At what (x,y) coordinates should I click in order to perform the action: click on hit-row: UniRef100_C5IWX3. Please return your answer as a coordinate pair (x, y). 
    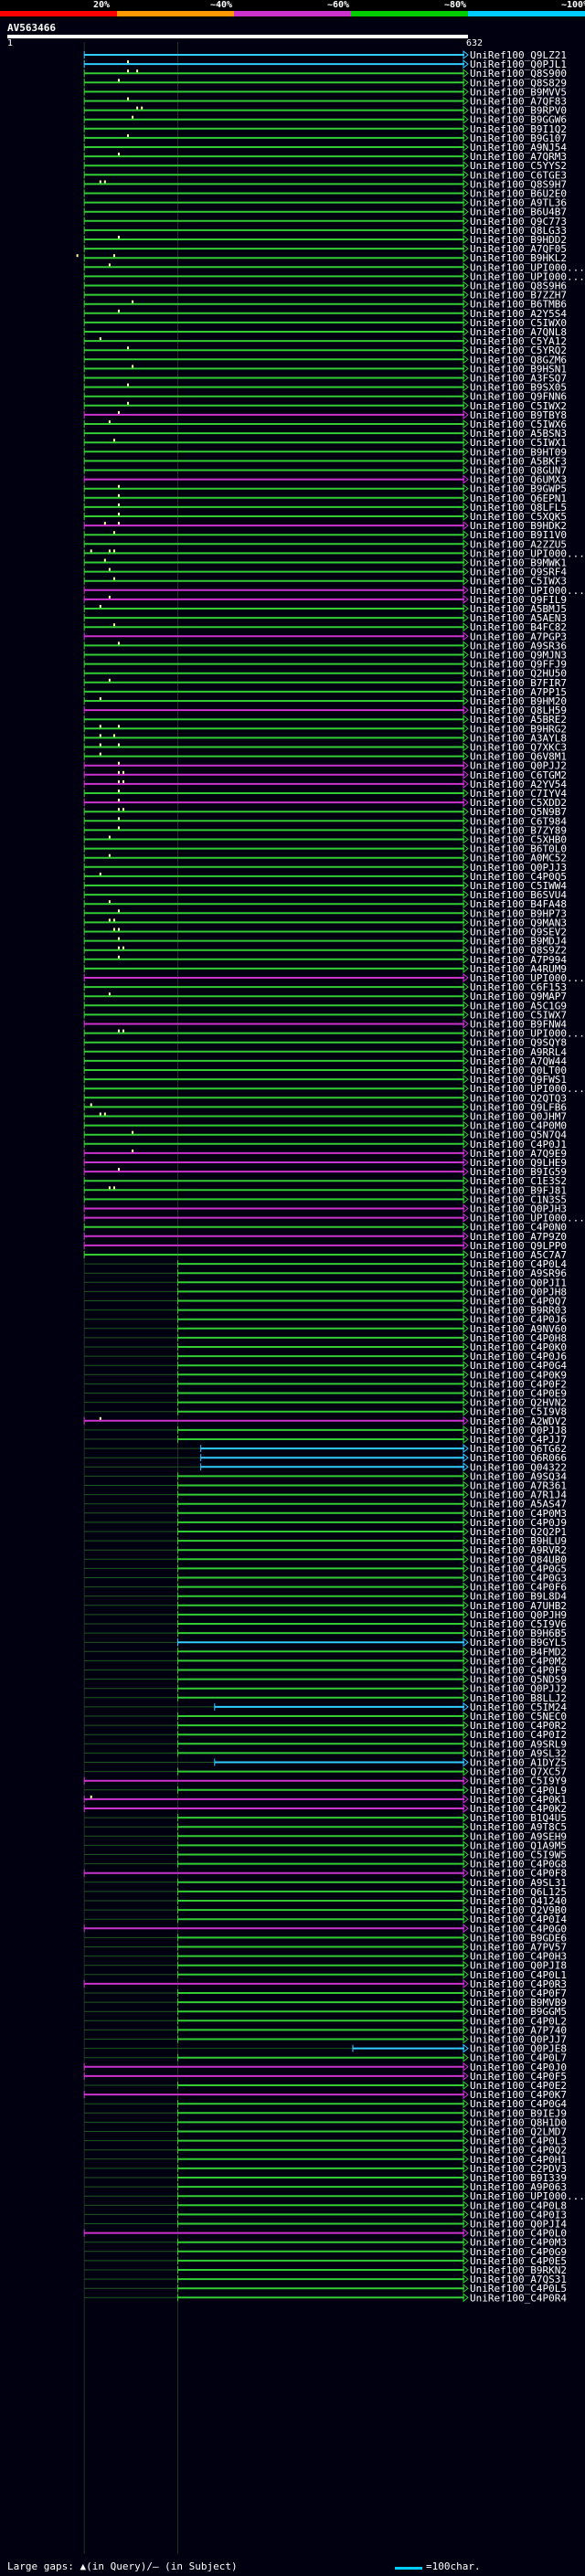
    Looking at the image, I should click on (325, 582).